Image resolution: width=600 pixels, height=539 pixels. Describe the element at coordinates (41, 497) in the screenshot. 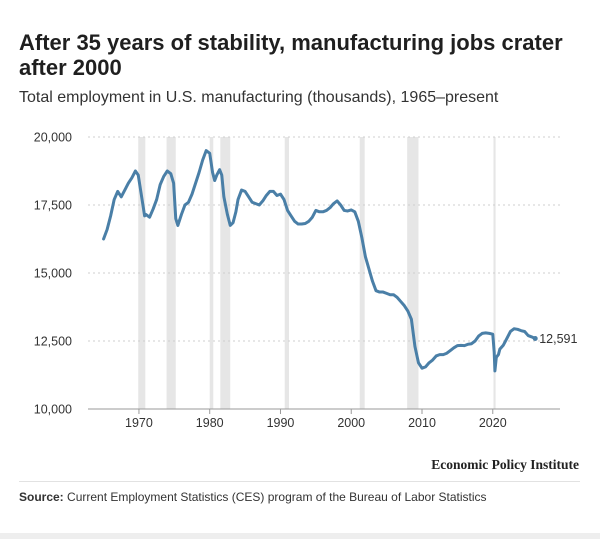

I see `source-label: Source:` at that location.